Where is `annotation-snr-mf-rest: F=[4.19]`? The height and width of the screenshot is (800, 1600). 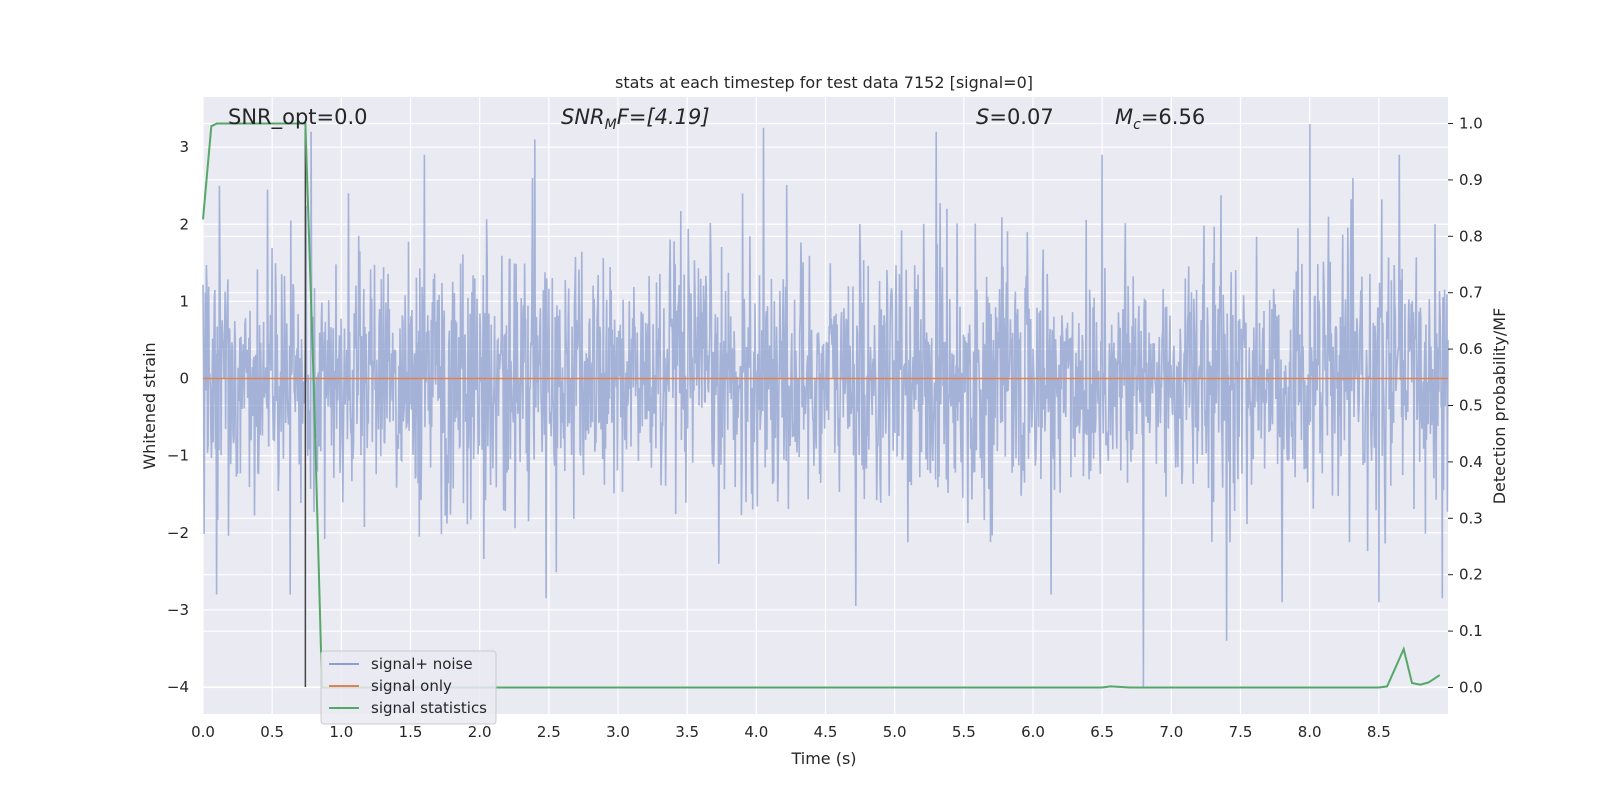 annotation-snr-mf-rest: F=[4.19] is located at coordinates (663, 117).